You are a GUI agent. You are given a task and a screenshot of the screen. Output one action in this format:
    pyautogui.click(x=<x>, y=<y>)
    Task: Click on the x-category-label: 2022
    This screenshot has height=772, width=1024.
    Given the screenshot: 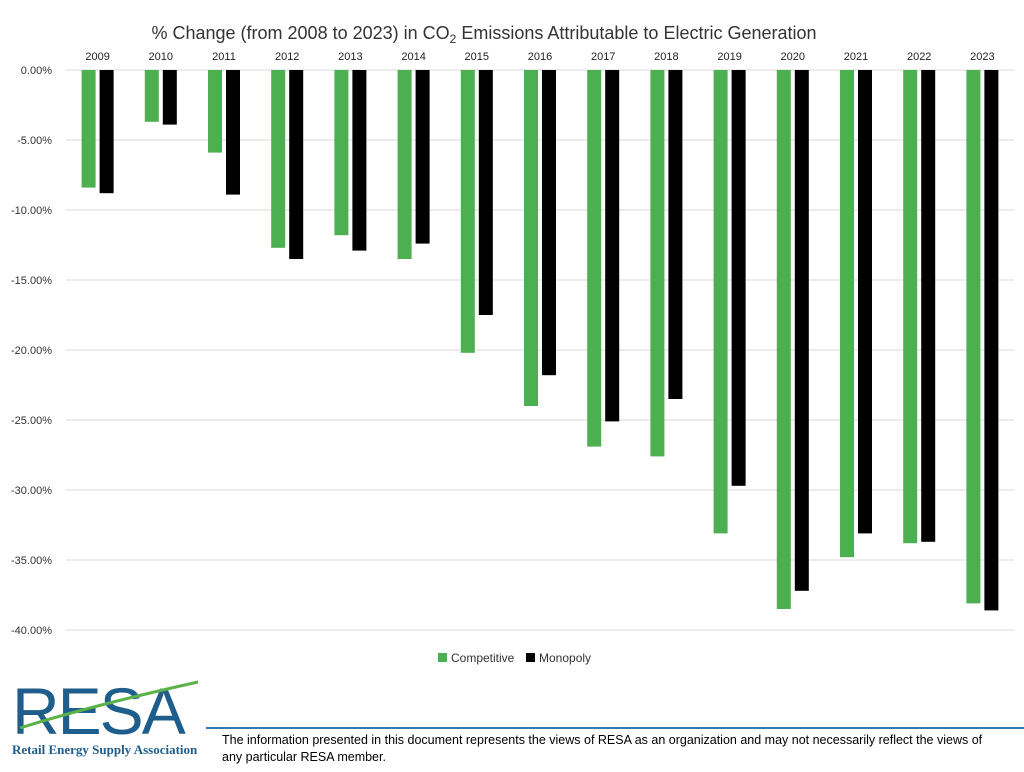 What is the action you would take?
    pyautogui.click(x=919, y=57)
    